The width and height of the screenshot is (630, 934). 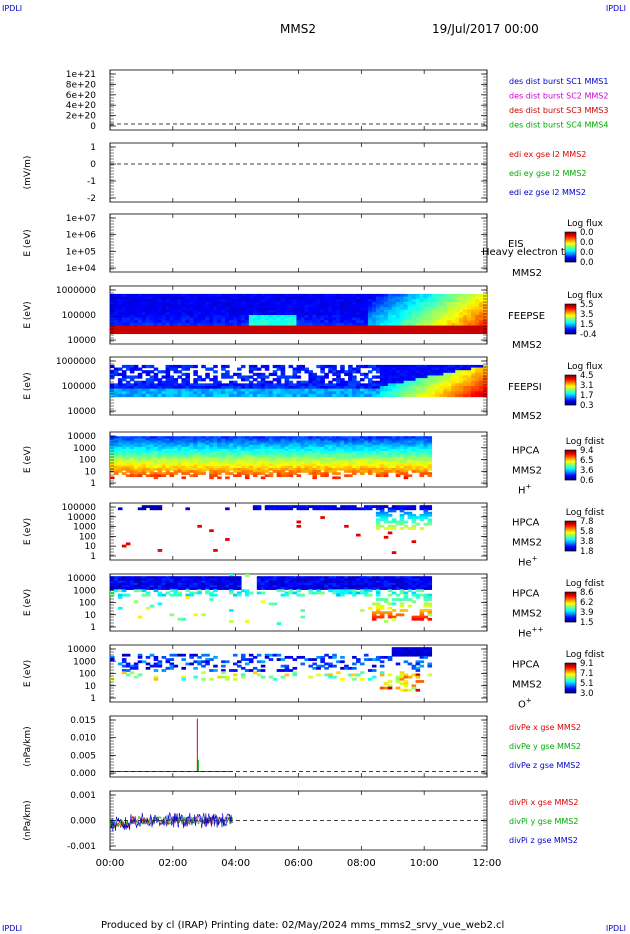 What do you see at coordinates (81, 437) in the screenshot?
I see `y-tick-label: 10000` at bounding box center [81, 437].